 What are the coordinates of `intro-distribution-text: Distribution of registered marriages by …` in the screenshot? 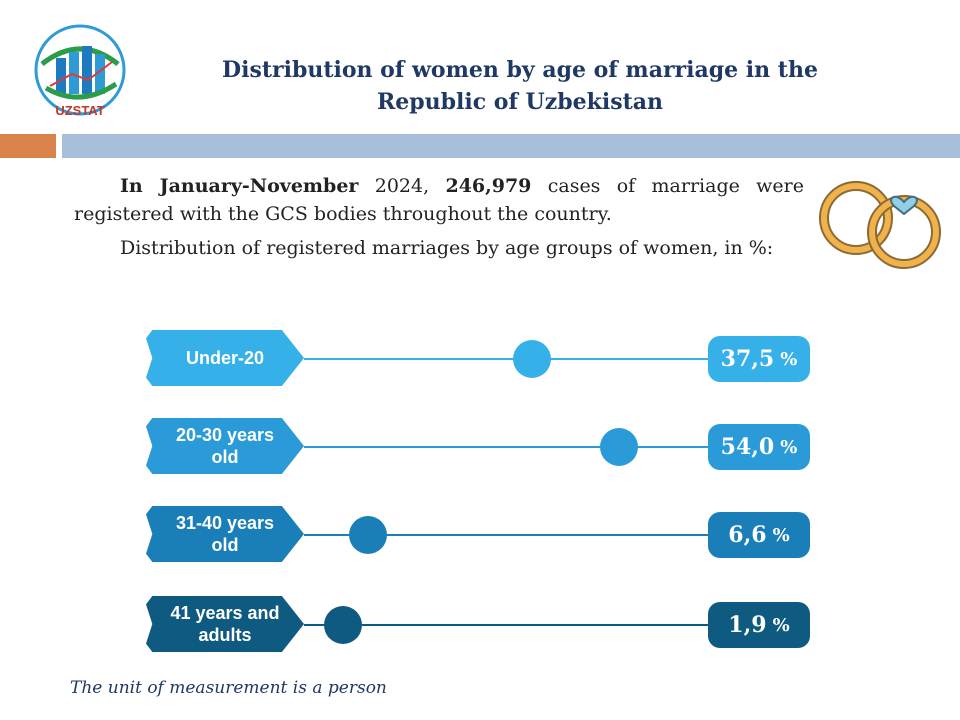 It's located at (447, 248).